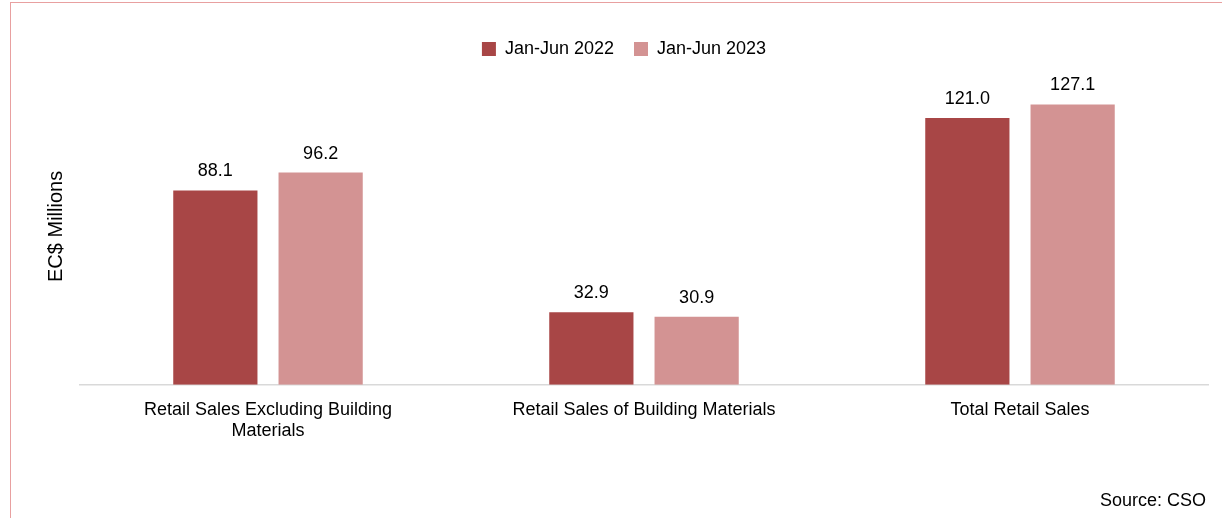  What do you see at coordinates (321, 152) in the screenshot?
I see `data-label: 96.2` at bounding box center [321, 152].